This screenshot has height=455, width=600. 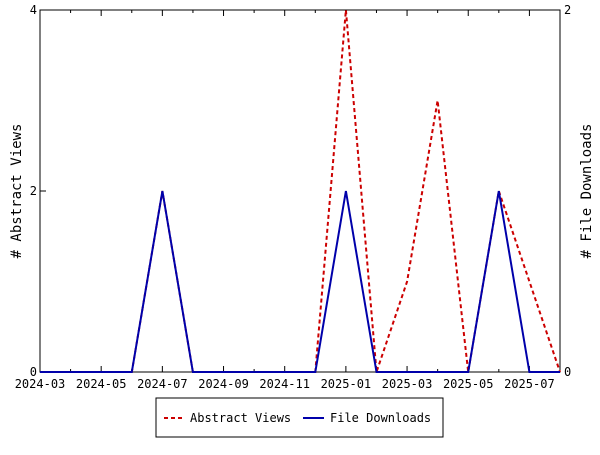 I want to click on x-tick-label: 2025-05, so click(x=468, y=384).